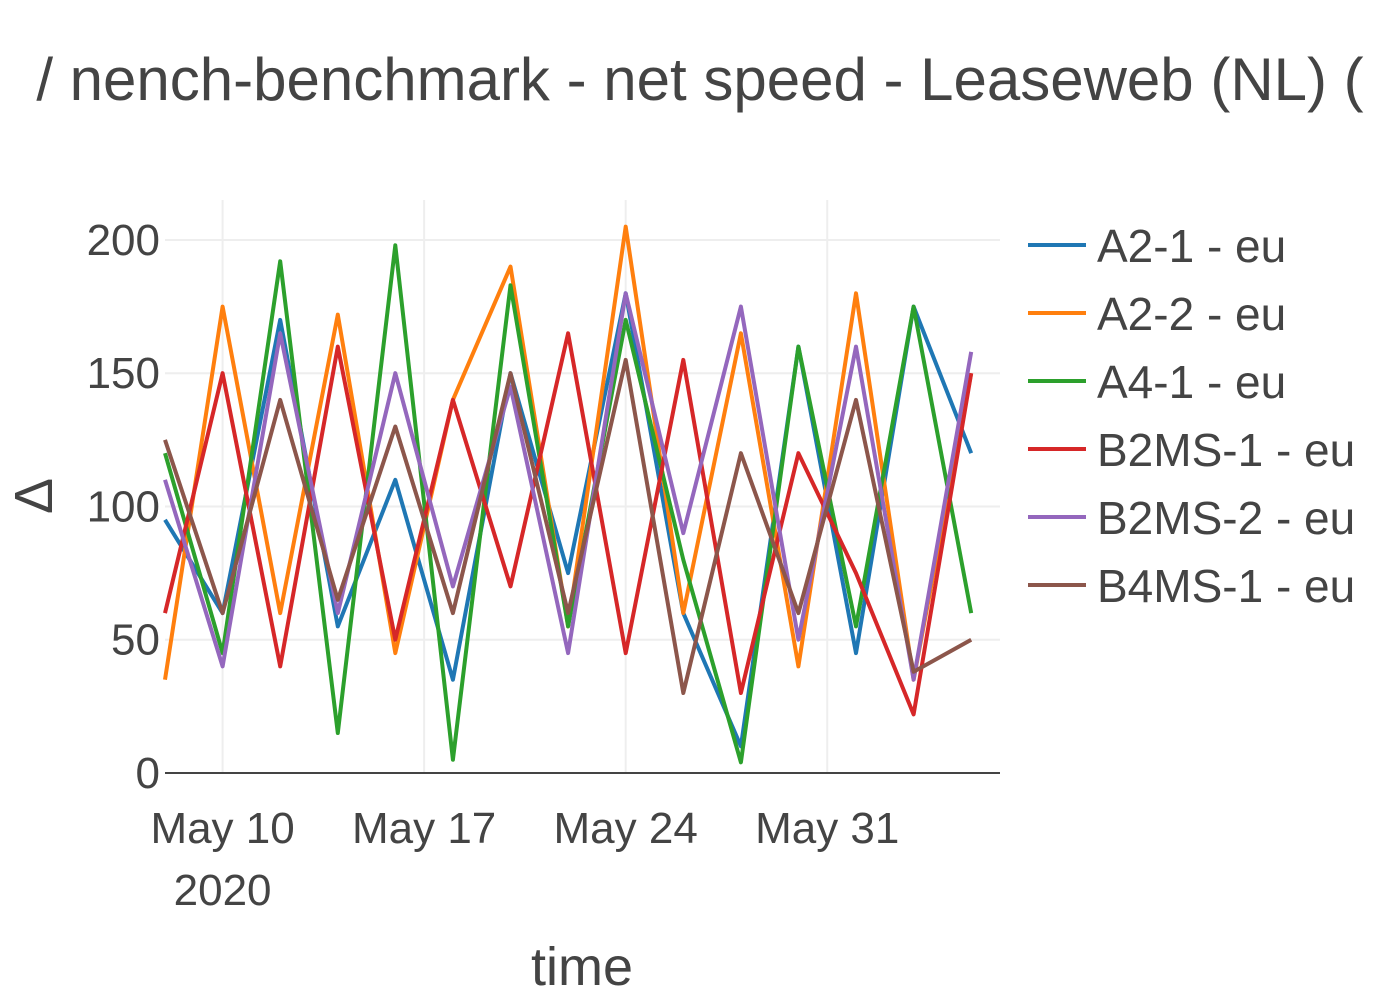 The height and width of the screenshot is (1000, 1400). Describe the element at coordinates (123, 240) in the screenshot. I see `y-tick-label: 200` at that location.